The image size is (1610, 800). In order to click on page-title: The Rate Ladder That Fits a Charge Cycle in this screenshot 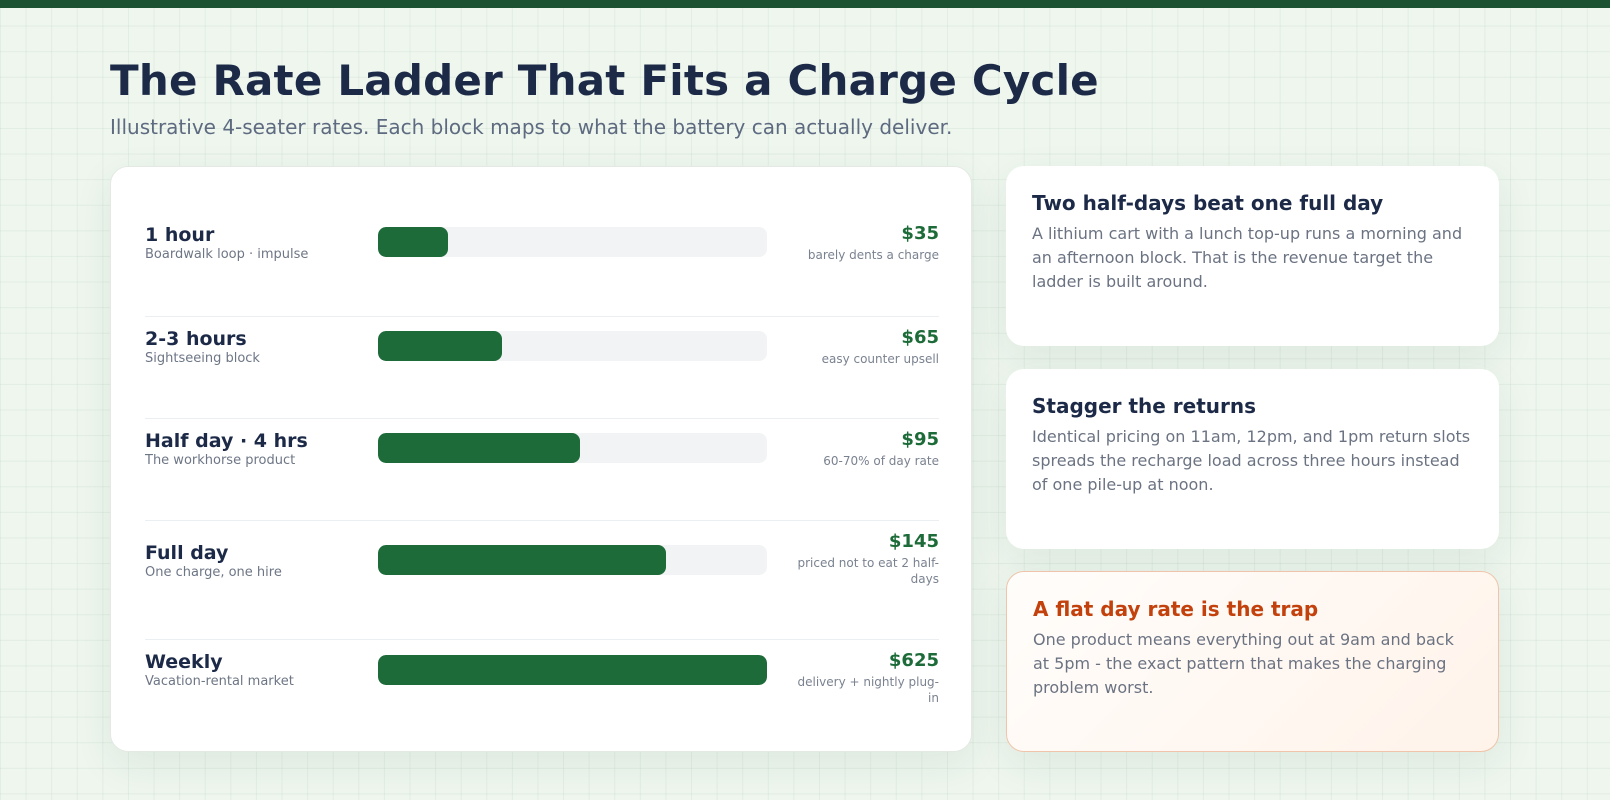, I will do `click(604, 80)`.